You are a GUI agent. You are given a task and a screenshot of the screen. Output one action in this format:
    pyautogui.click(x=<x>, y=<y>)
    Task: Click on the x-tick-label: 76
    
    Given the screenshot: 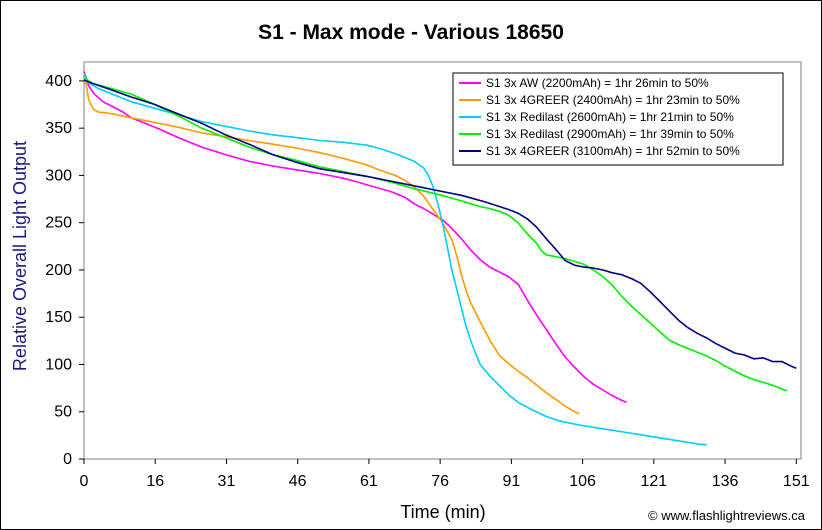 What is the action you would take?
    pyautogui.click(x=440, y=481)
    